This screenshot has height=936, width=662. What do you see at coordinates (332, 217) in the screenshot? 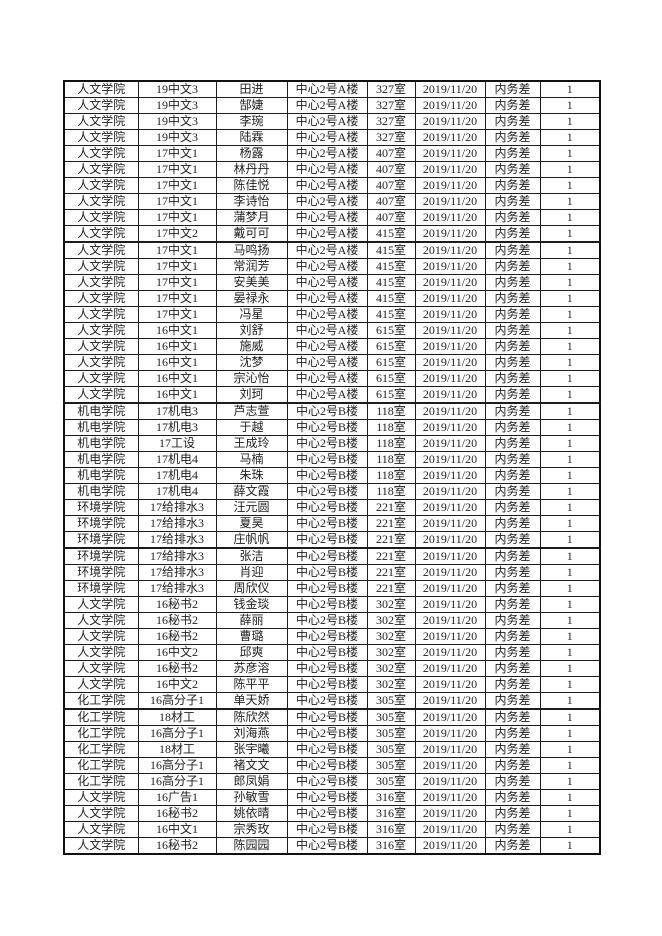
I see `table-row: 人文学院 17中文1 蒲梦月 中心2号A楼 407室 2019/11/20 内务差 1` at bounding box center [332, 217].